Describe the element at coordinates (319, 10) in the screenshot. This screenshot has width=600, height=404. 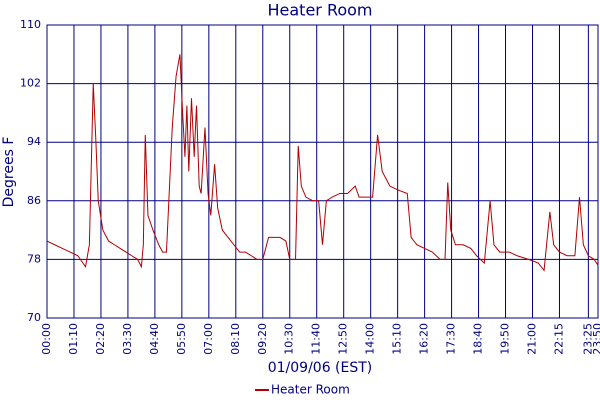
I see `chart-title: Heater Room` at that location.